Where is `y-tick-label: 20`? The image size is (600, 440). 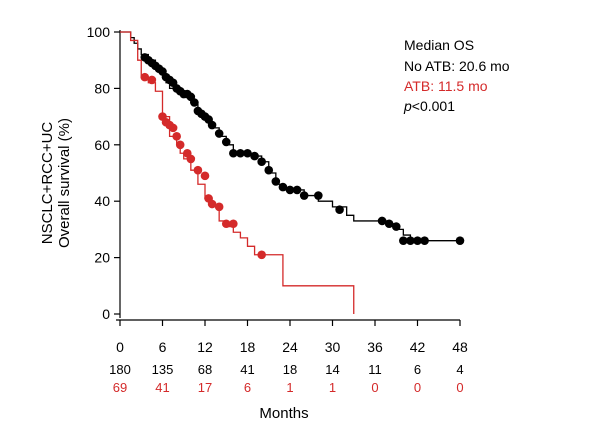 y-tick-label: 20 is located at coordinates (102, 258).